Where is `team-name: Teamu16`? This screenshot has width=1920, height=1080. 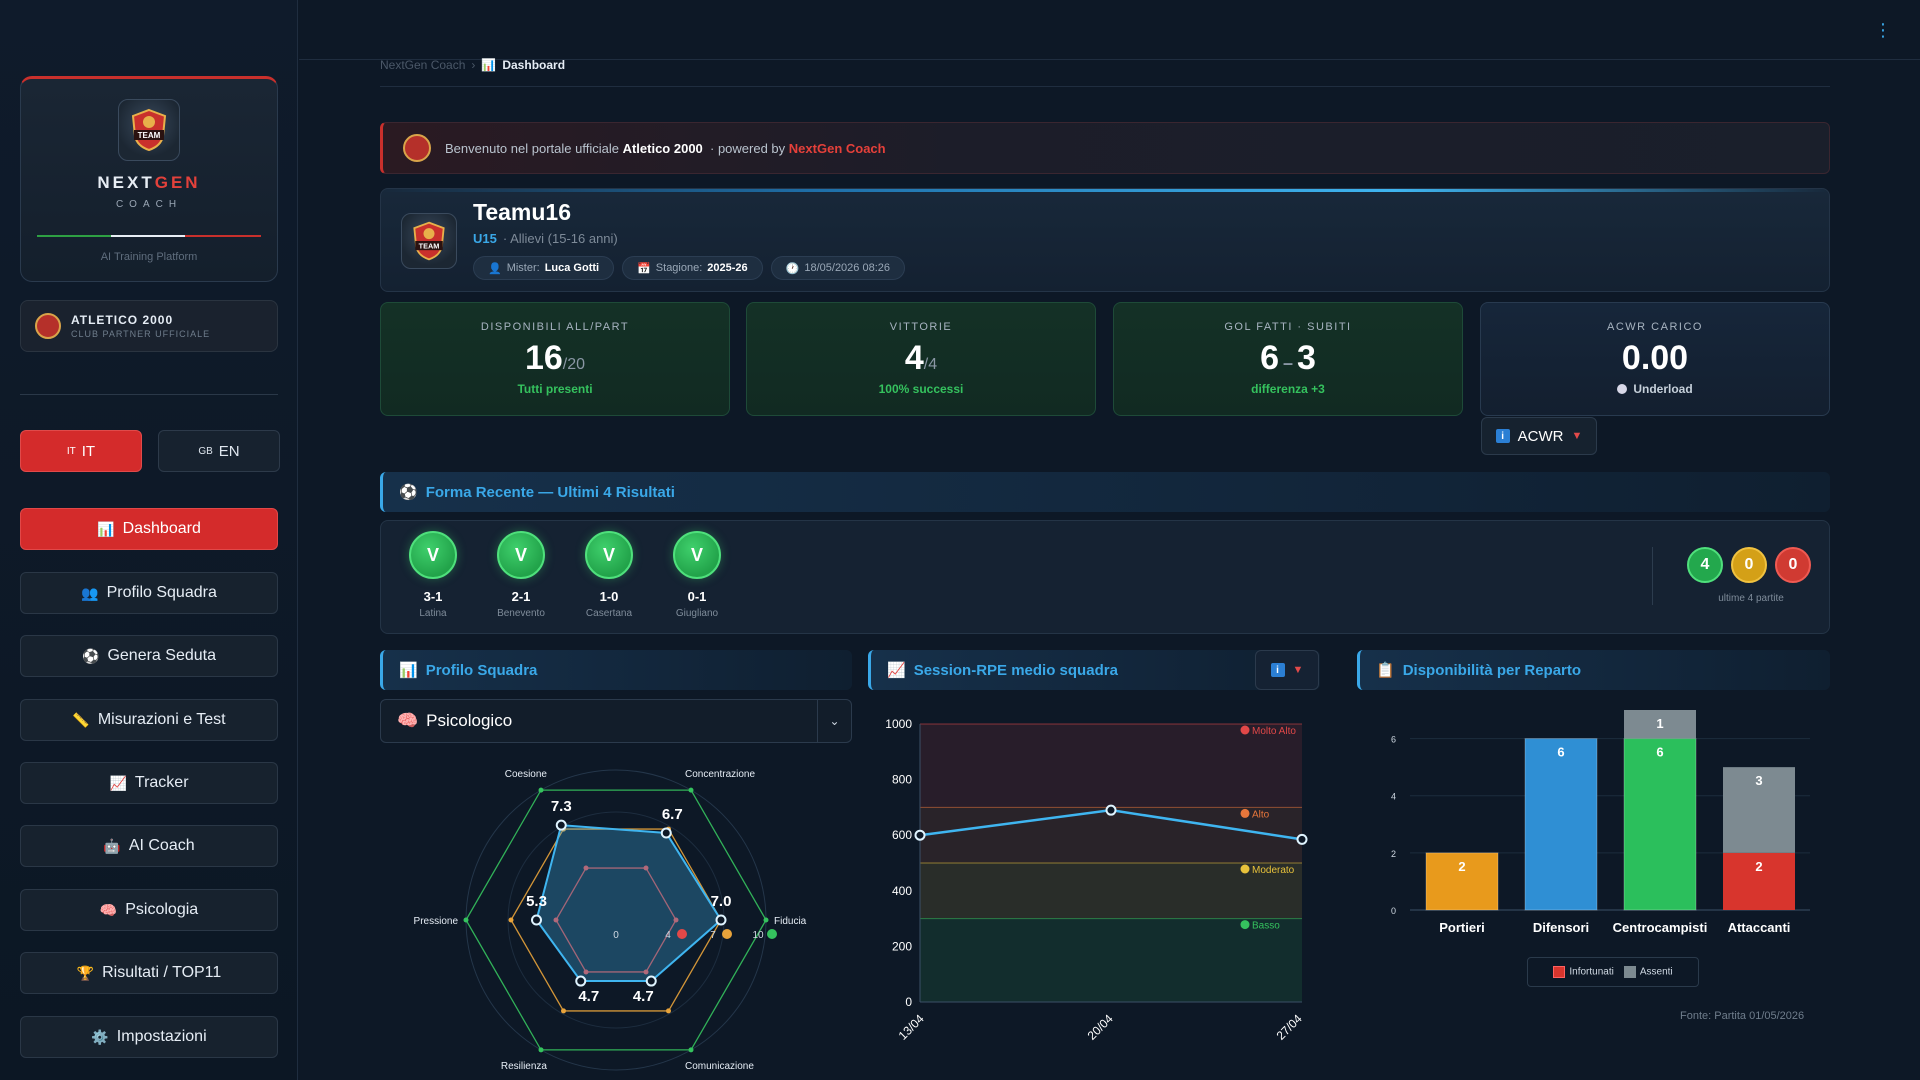 team-name: Teamu16 is located at coordinates (522, 212).